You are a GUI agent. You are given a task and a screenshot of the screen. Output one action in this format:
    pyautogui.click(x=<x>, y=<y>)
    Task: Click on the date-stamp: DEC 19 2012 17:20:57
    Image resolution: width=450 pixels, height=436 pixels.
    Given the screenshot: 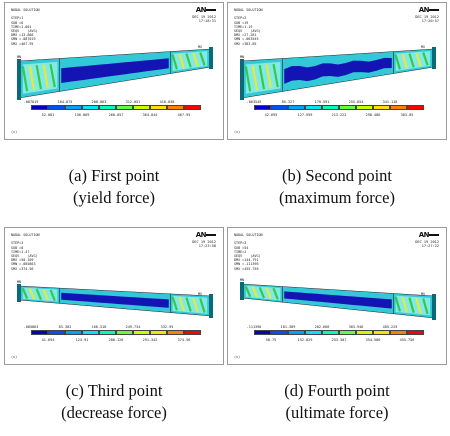 What is the action you would take?
    pyautogui.click(x=427, y=19)
    